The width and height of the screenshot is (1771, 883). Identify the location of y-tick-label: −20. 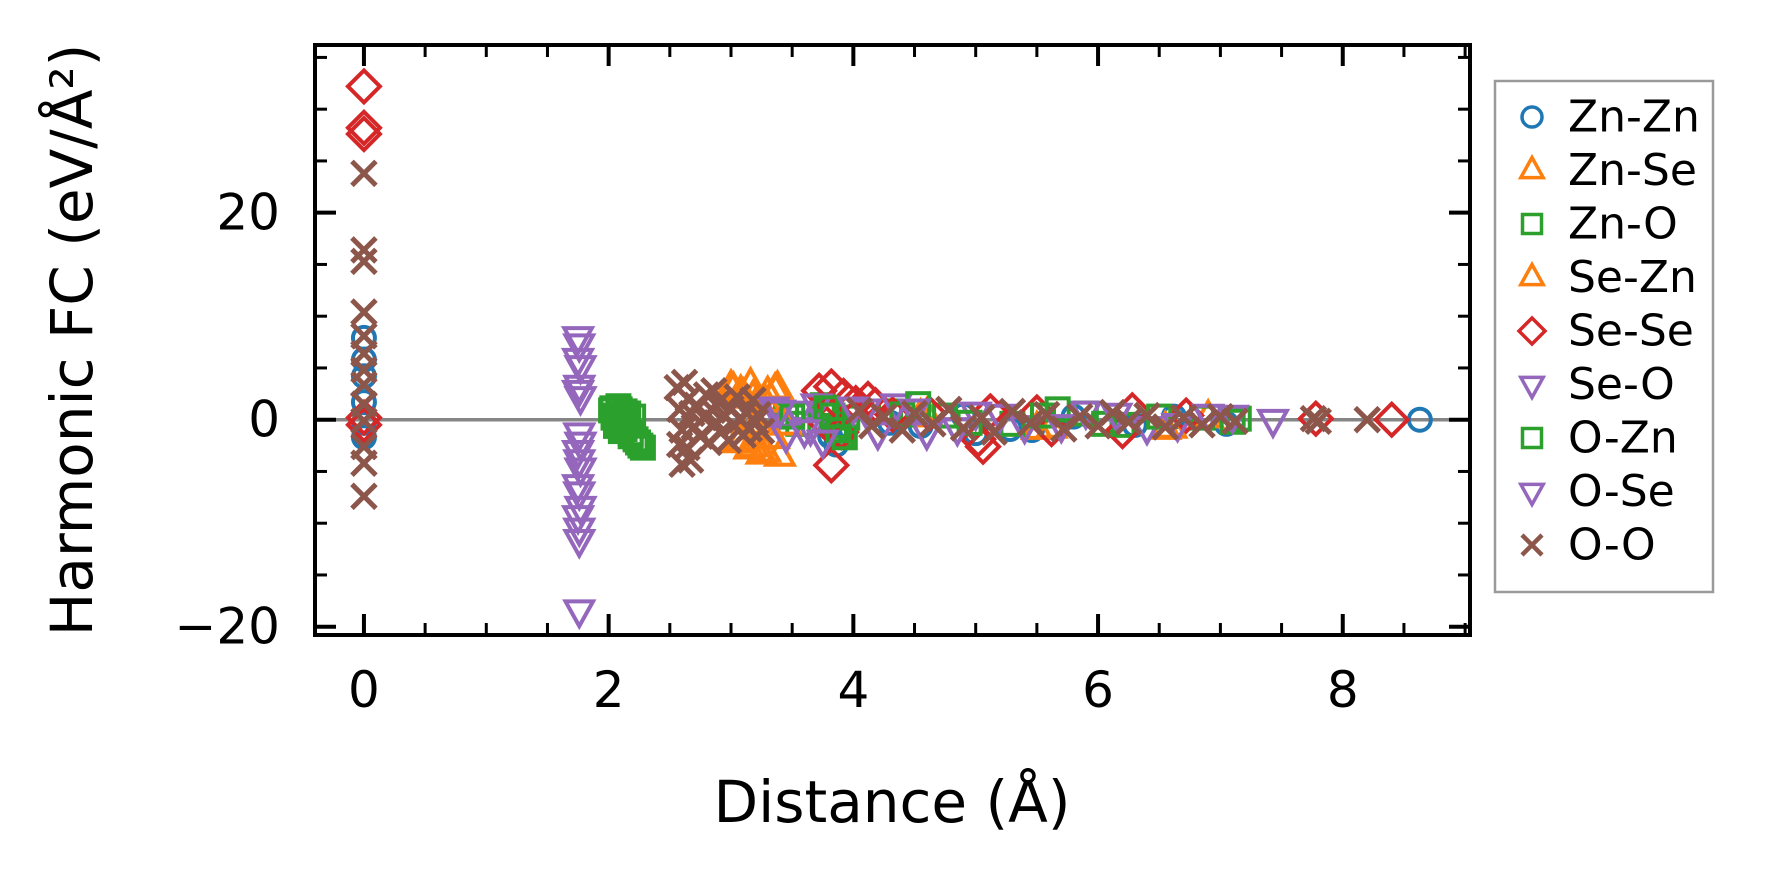
(227, 627).